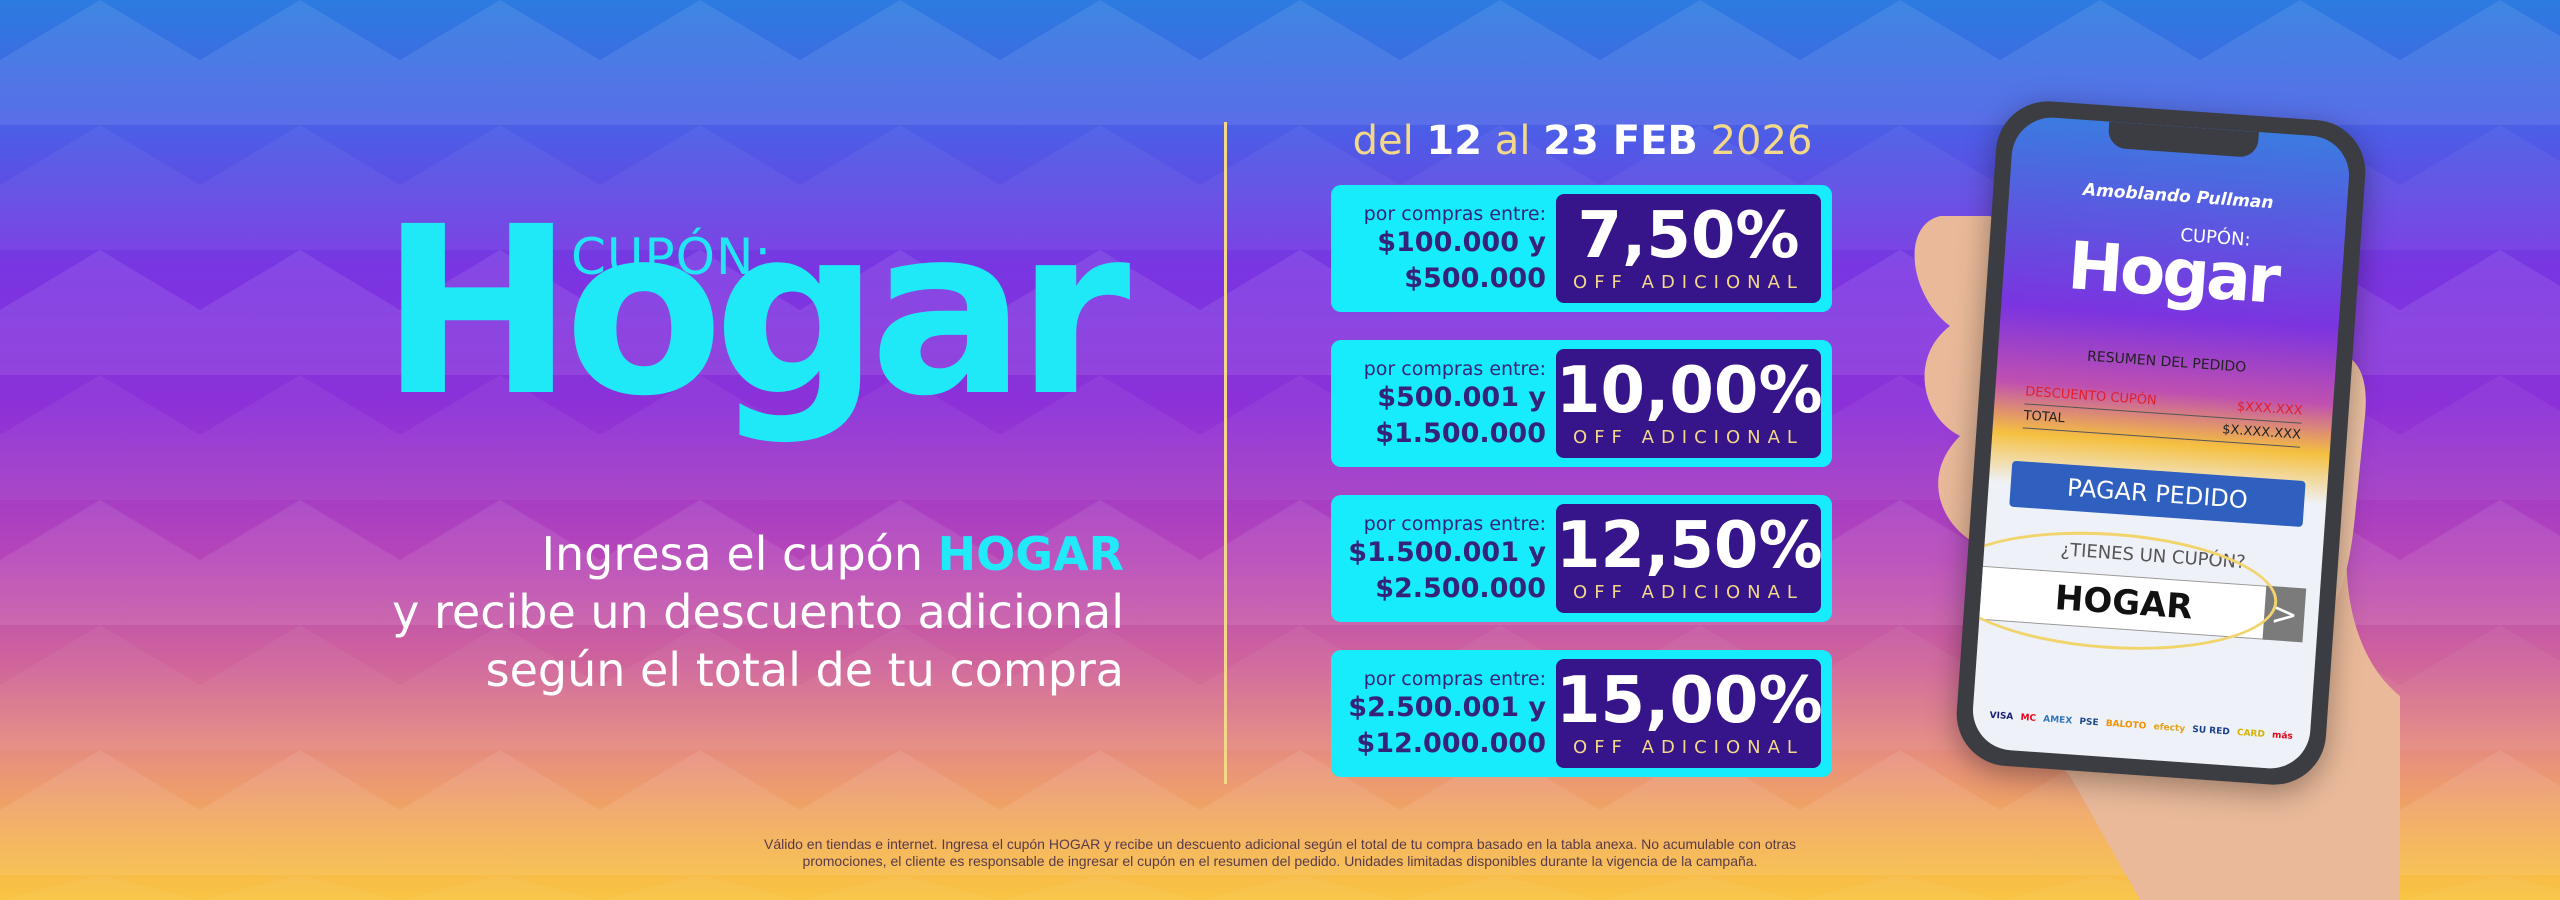 This screenshot has width=2560, height=900. What do you see at coordinates (1620, 141) in the screenshot?
I see `date-end: 23 FEB` at bounding box center [1620, 141].